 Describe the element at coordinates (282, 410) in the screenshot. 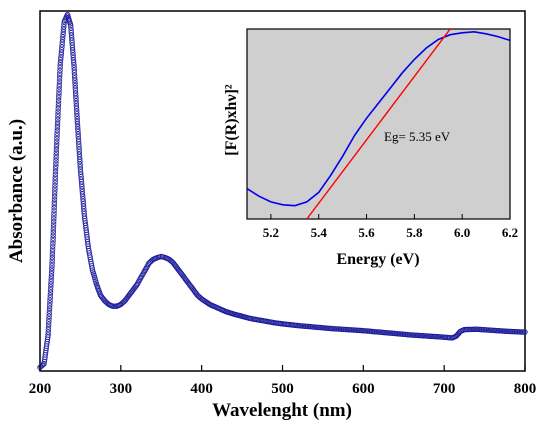

I see `main-x-axis-title: Wavelenght (nm)` at that location.